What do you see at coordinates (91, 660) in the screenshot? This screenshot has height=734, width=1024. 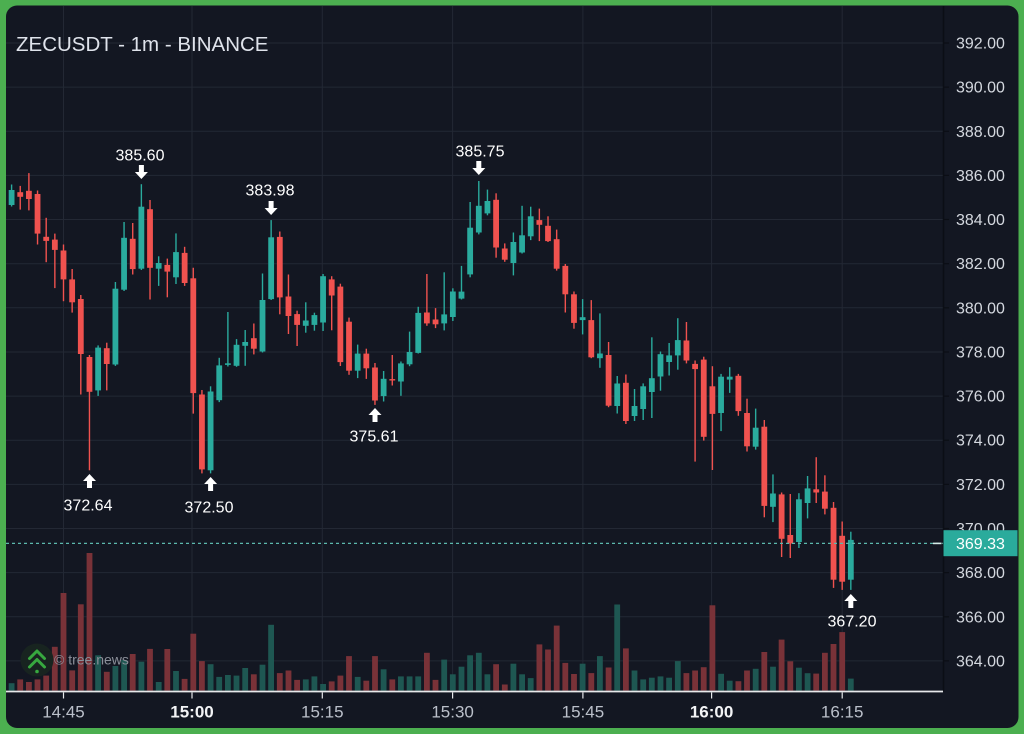 I see `svg-text: © tree.news` at bounding box center [91, 660].